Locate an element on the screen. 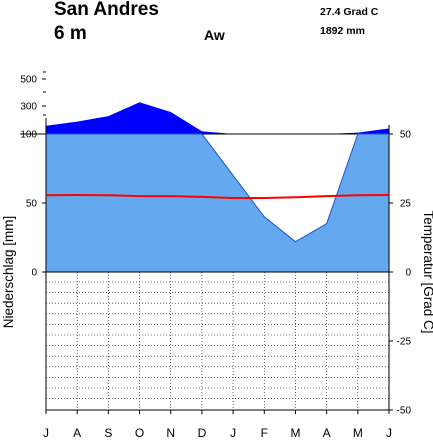  temperature-tick-label: 0 is located at coordinates (408, 273).